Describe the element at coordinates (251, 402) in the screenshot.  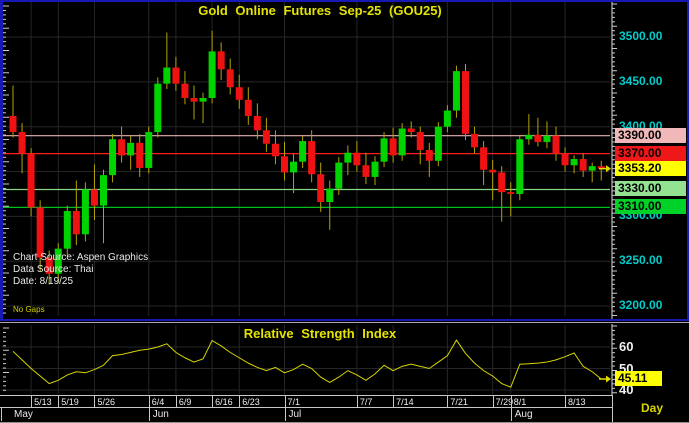
I see `week-tick-label: 6/23` at that location.